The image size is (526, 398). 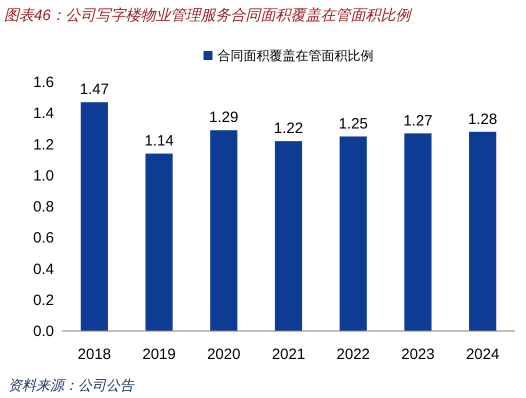 What do you see at coordinates (289, 129) in the screenshot?
I see `data-label: 1.22` at bounding box center [289, 129].